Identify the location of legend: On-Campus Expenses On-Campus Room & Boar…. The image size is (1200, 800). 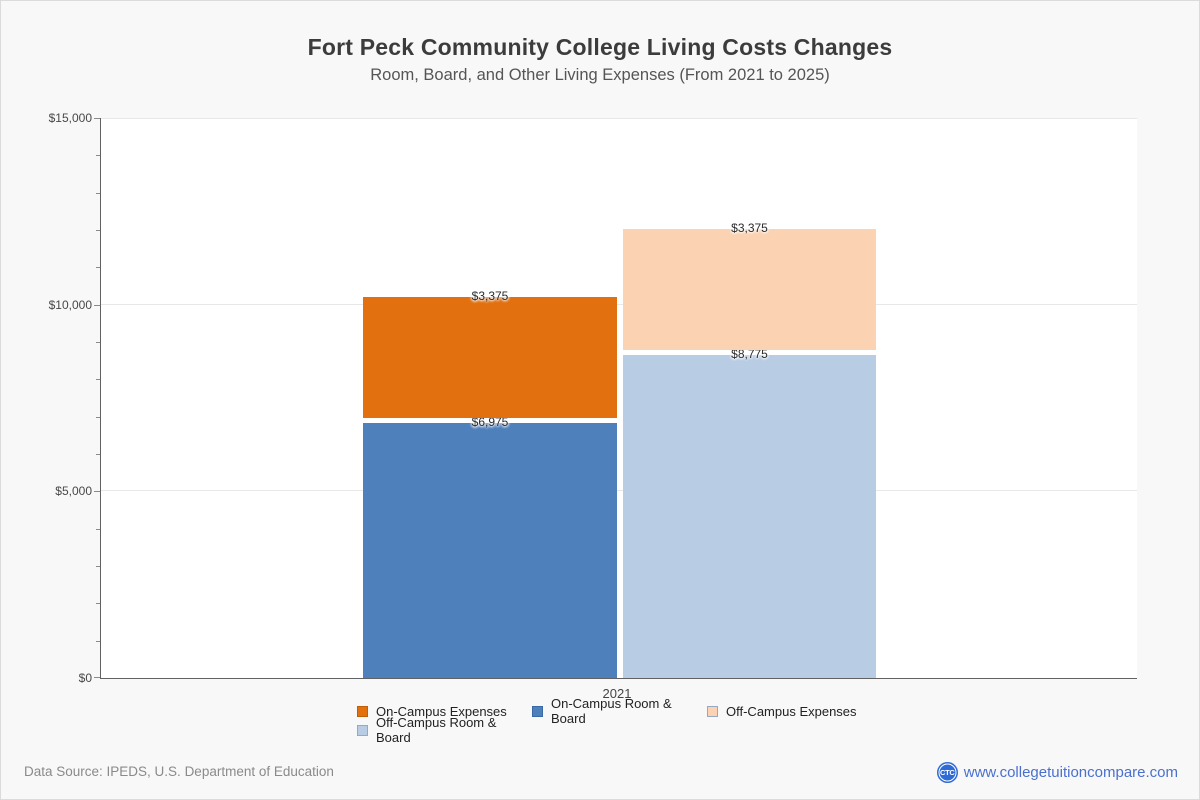
(627, 720).